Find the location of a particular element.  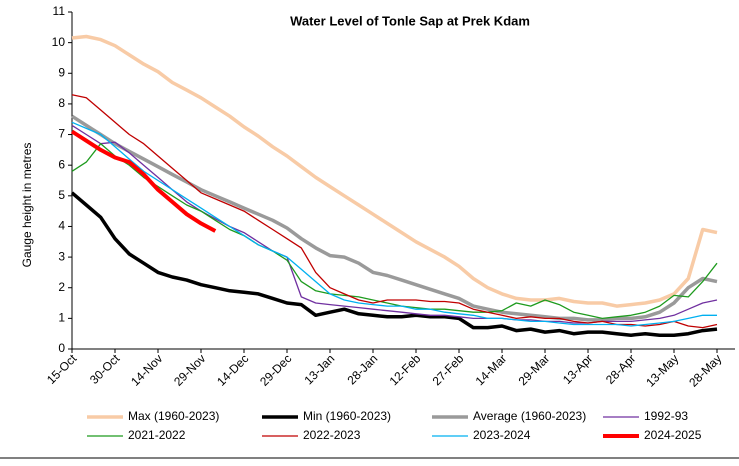

y-tick-label: 6 is located at coordinates (61, 164).